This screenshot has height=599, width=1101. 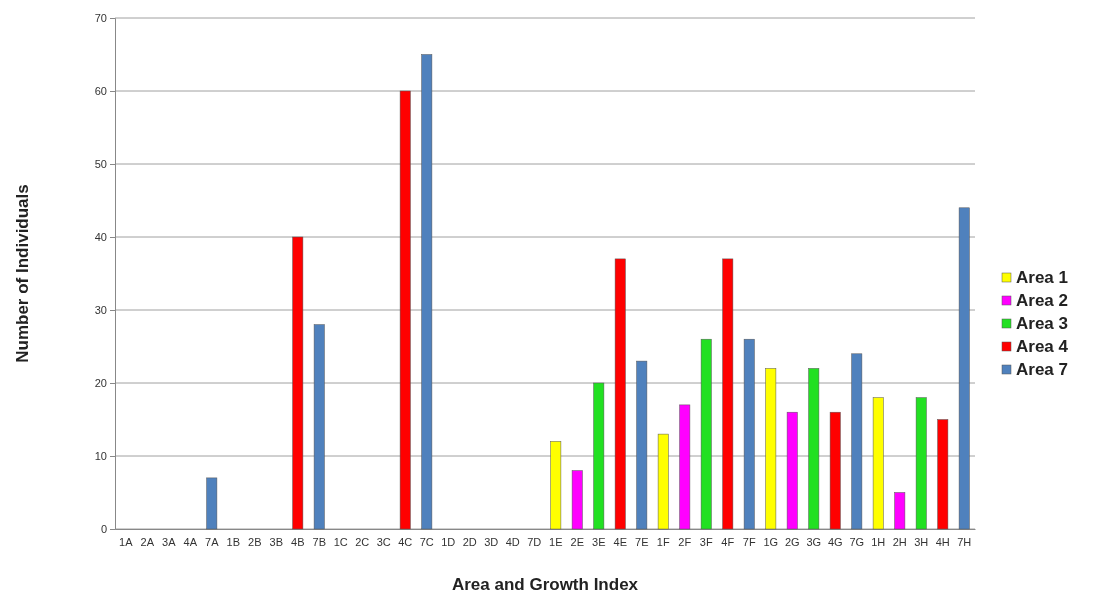 I want to click on x-tick-label: 1B, so click(x=233, y=541).